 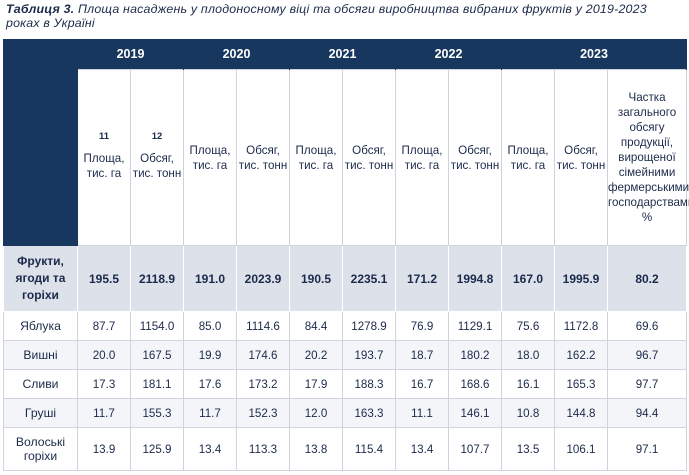 I want to click on table-cell: 144.8, so click(x=581, y=413).